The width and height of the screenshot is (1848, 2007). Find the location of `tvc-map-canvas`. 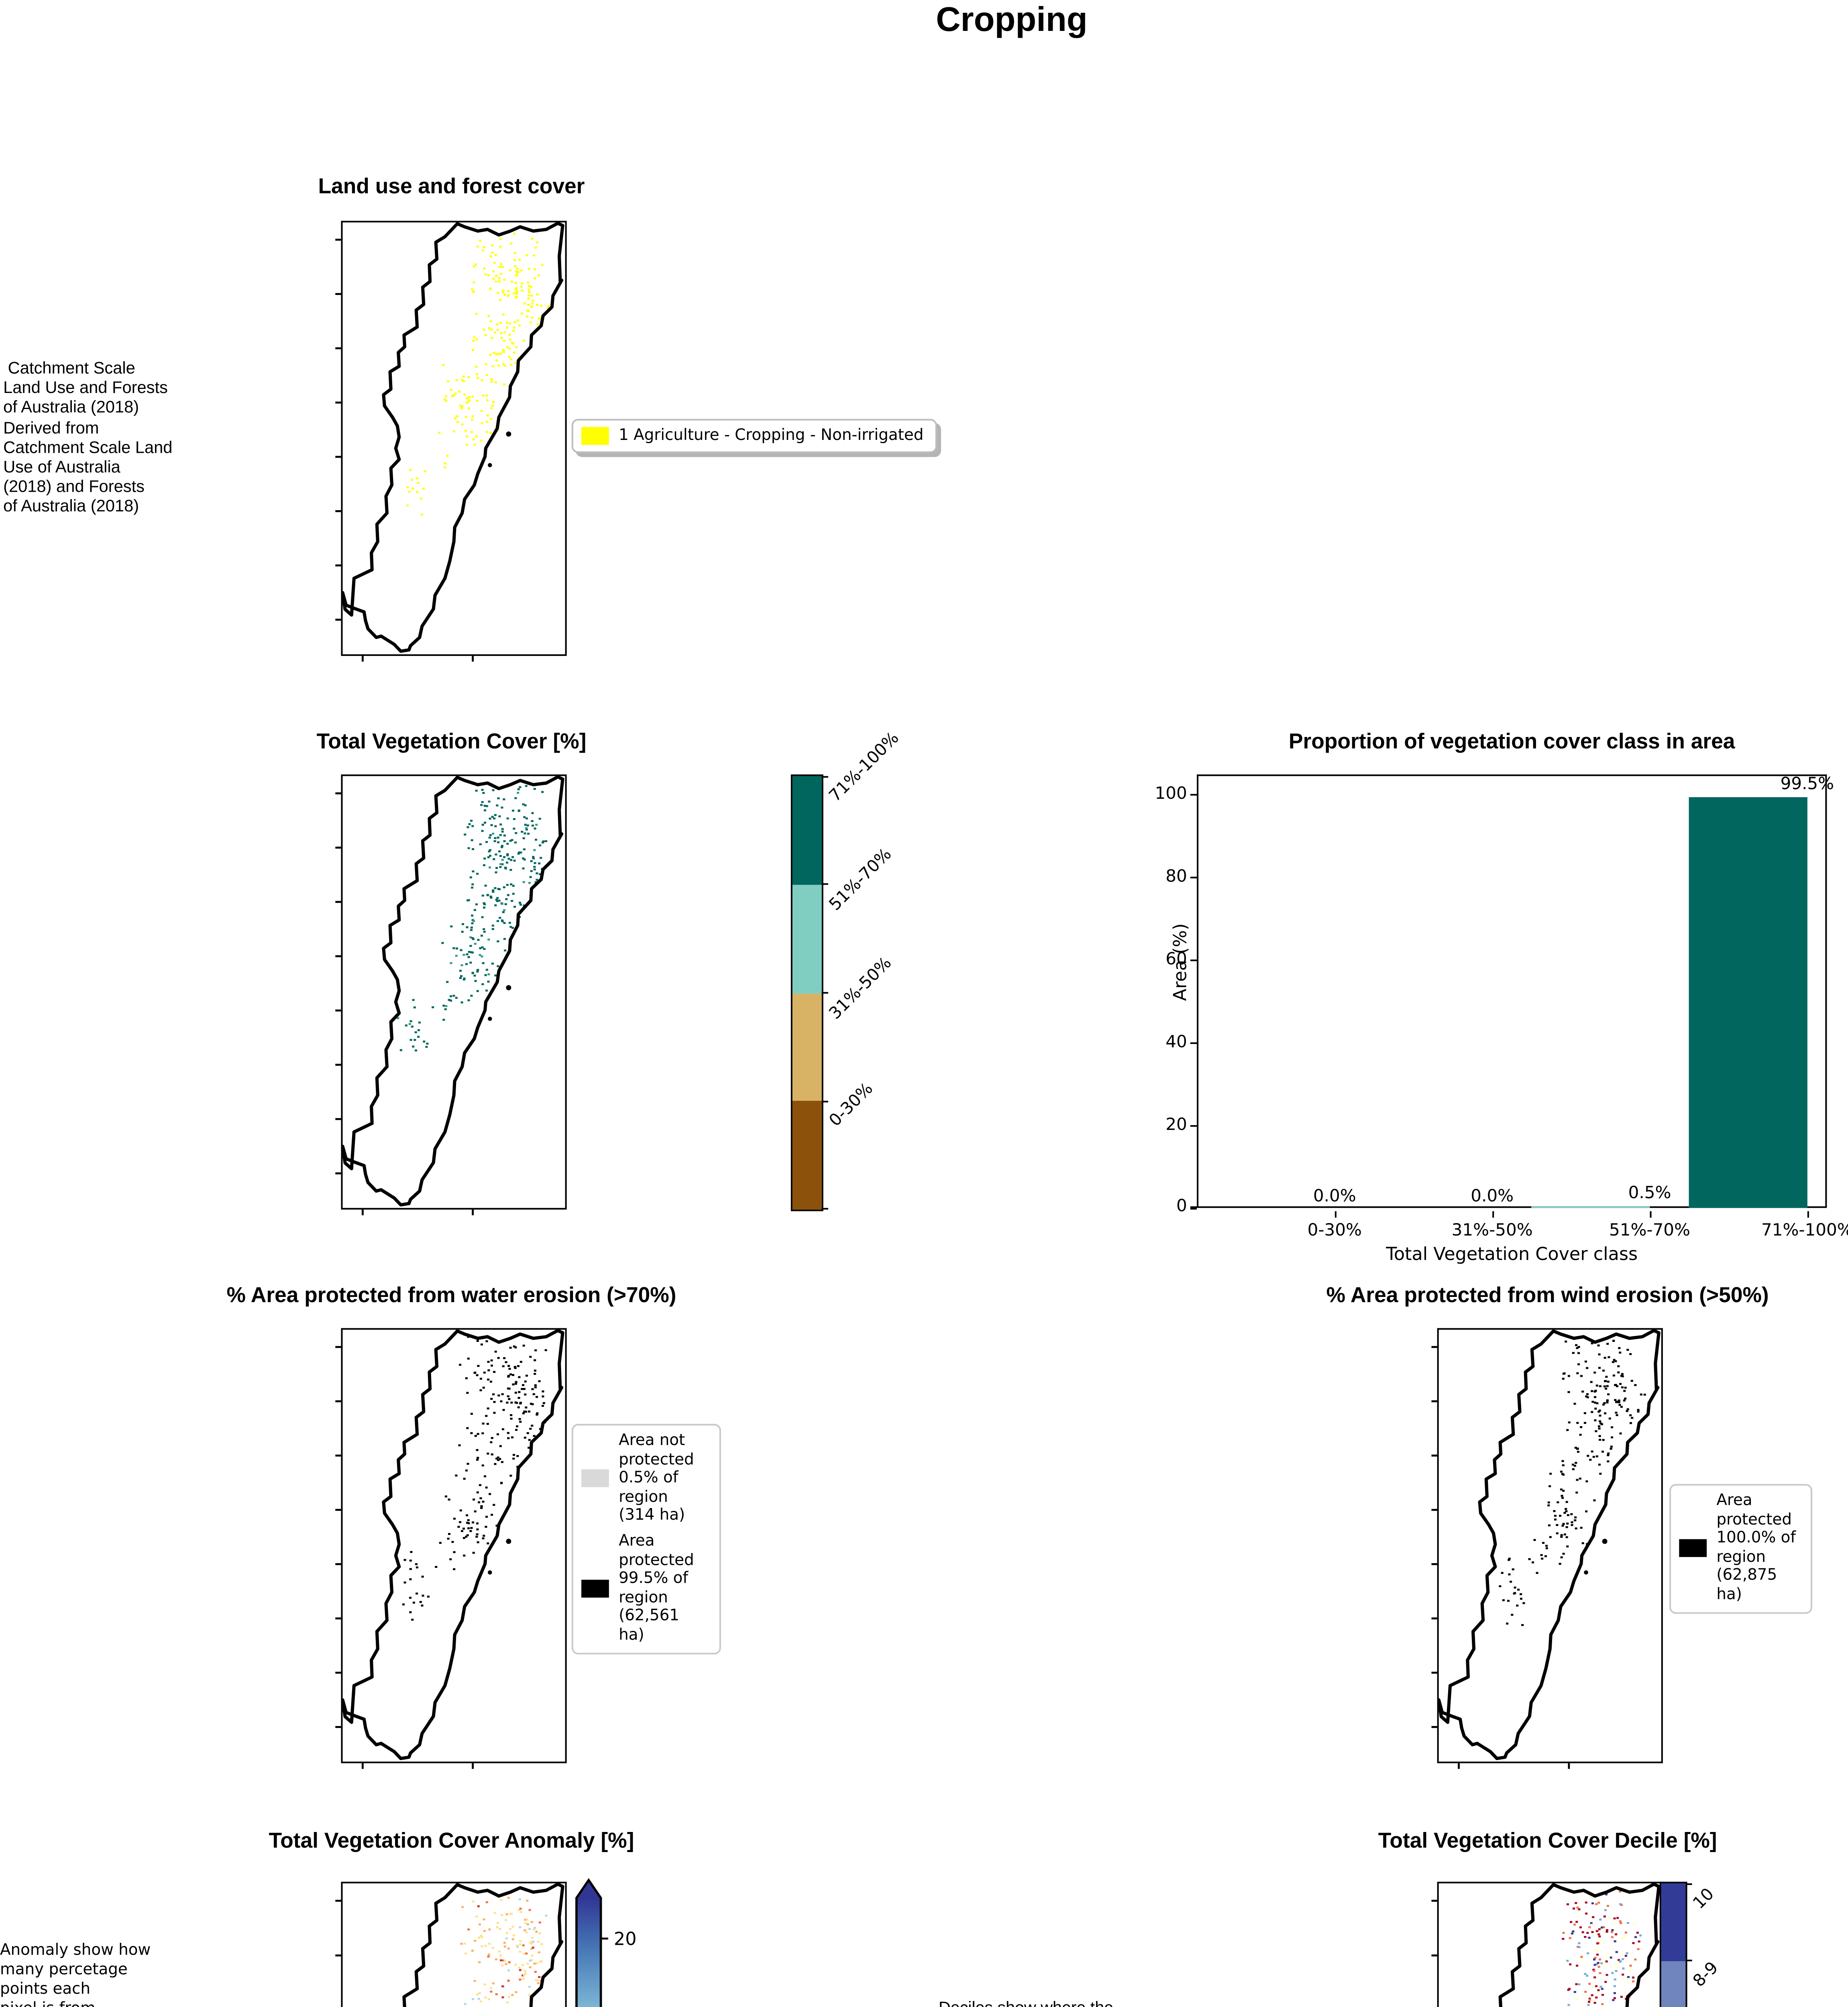

tvc-map-canvas is located at coordinates (449, 995).